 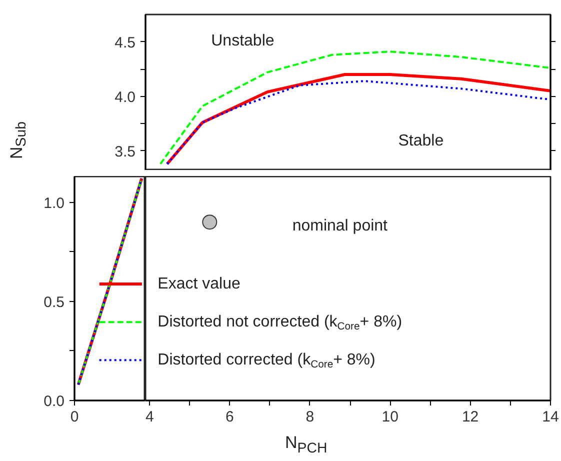 I want to click on annotation: Stable, so click(x=421, y=141).